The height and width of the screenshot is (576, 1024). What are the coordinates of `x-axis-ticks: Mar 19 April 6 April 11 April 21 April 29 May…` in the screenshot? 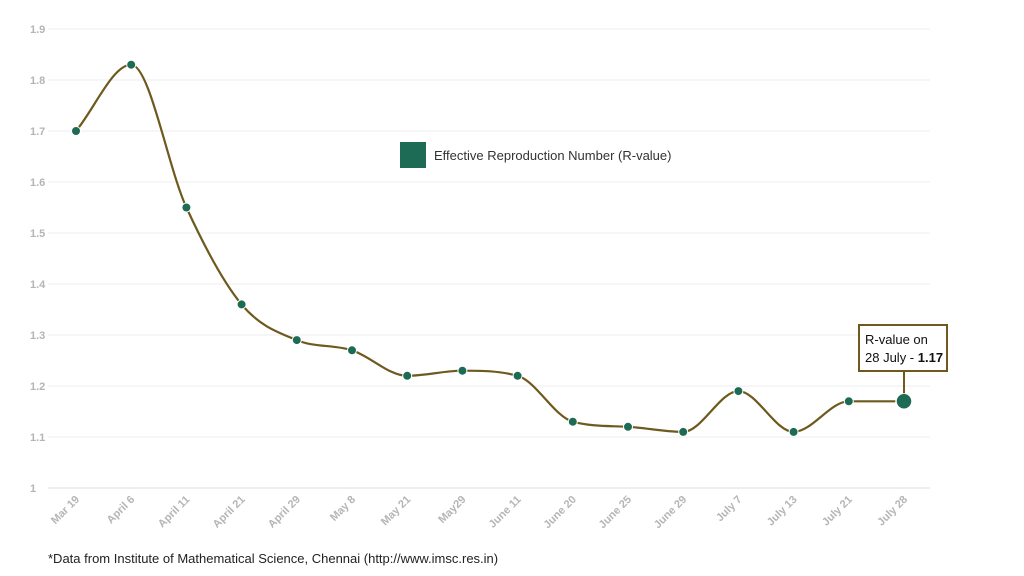 It's located at (479, 512).